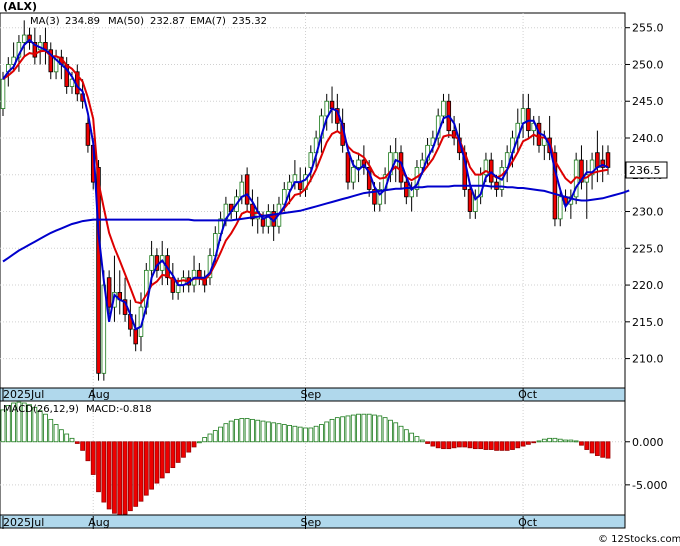  Describe the element at coordinates (167, 21) in the screenshot. I see `legend-ma50-value: 232.87` at that location.